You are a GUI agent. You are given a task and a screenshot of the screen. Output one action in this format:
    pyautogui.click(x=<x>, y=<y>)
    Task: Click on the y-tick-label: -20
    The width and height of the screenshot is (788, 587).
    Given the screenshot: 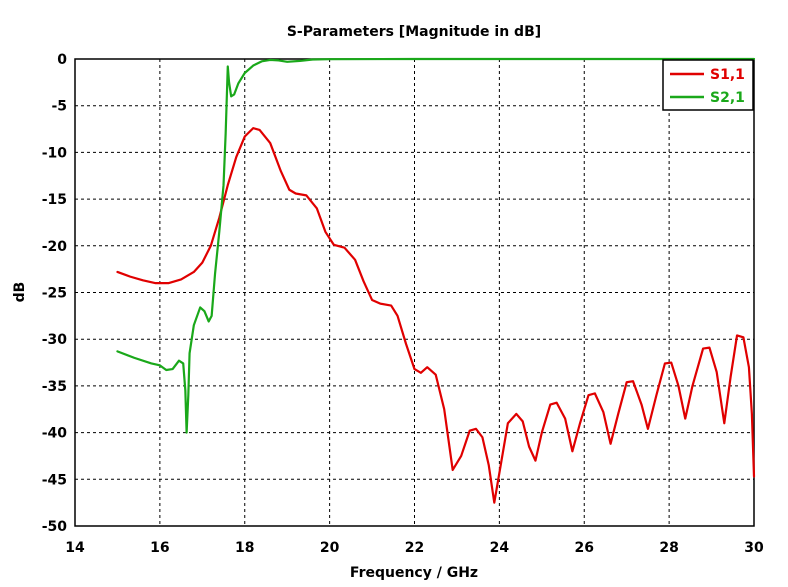 What is the action you would take?
    pyautogui.click(x=55, y=247)
    